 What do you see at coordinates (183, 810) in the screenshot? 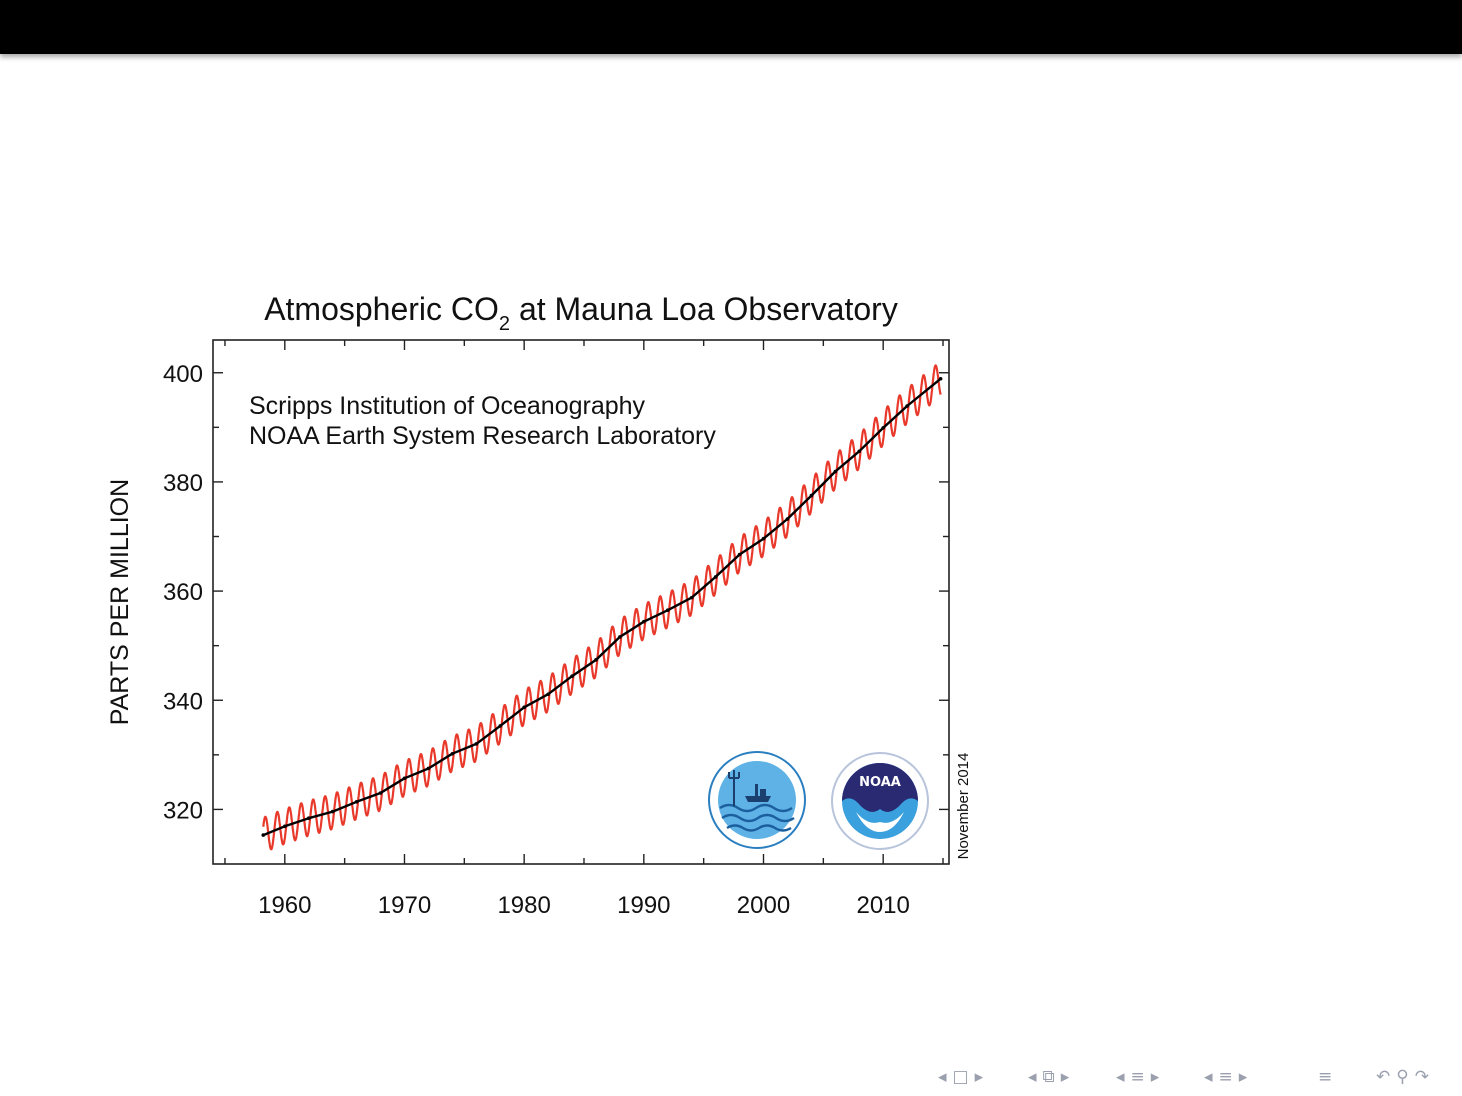
I see `y-tick-label: 320` at bounding box center [183, 810].